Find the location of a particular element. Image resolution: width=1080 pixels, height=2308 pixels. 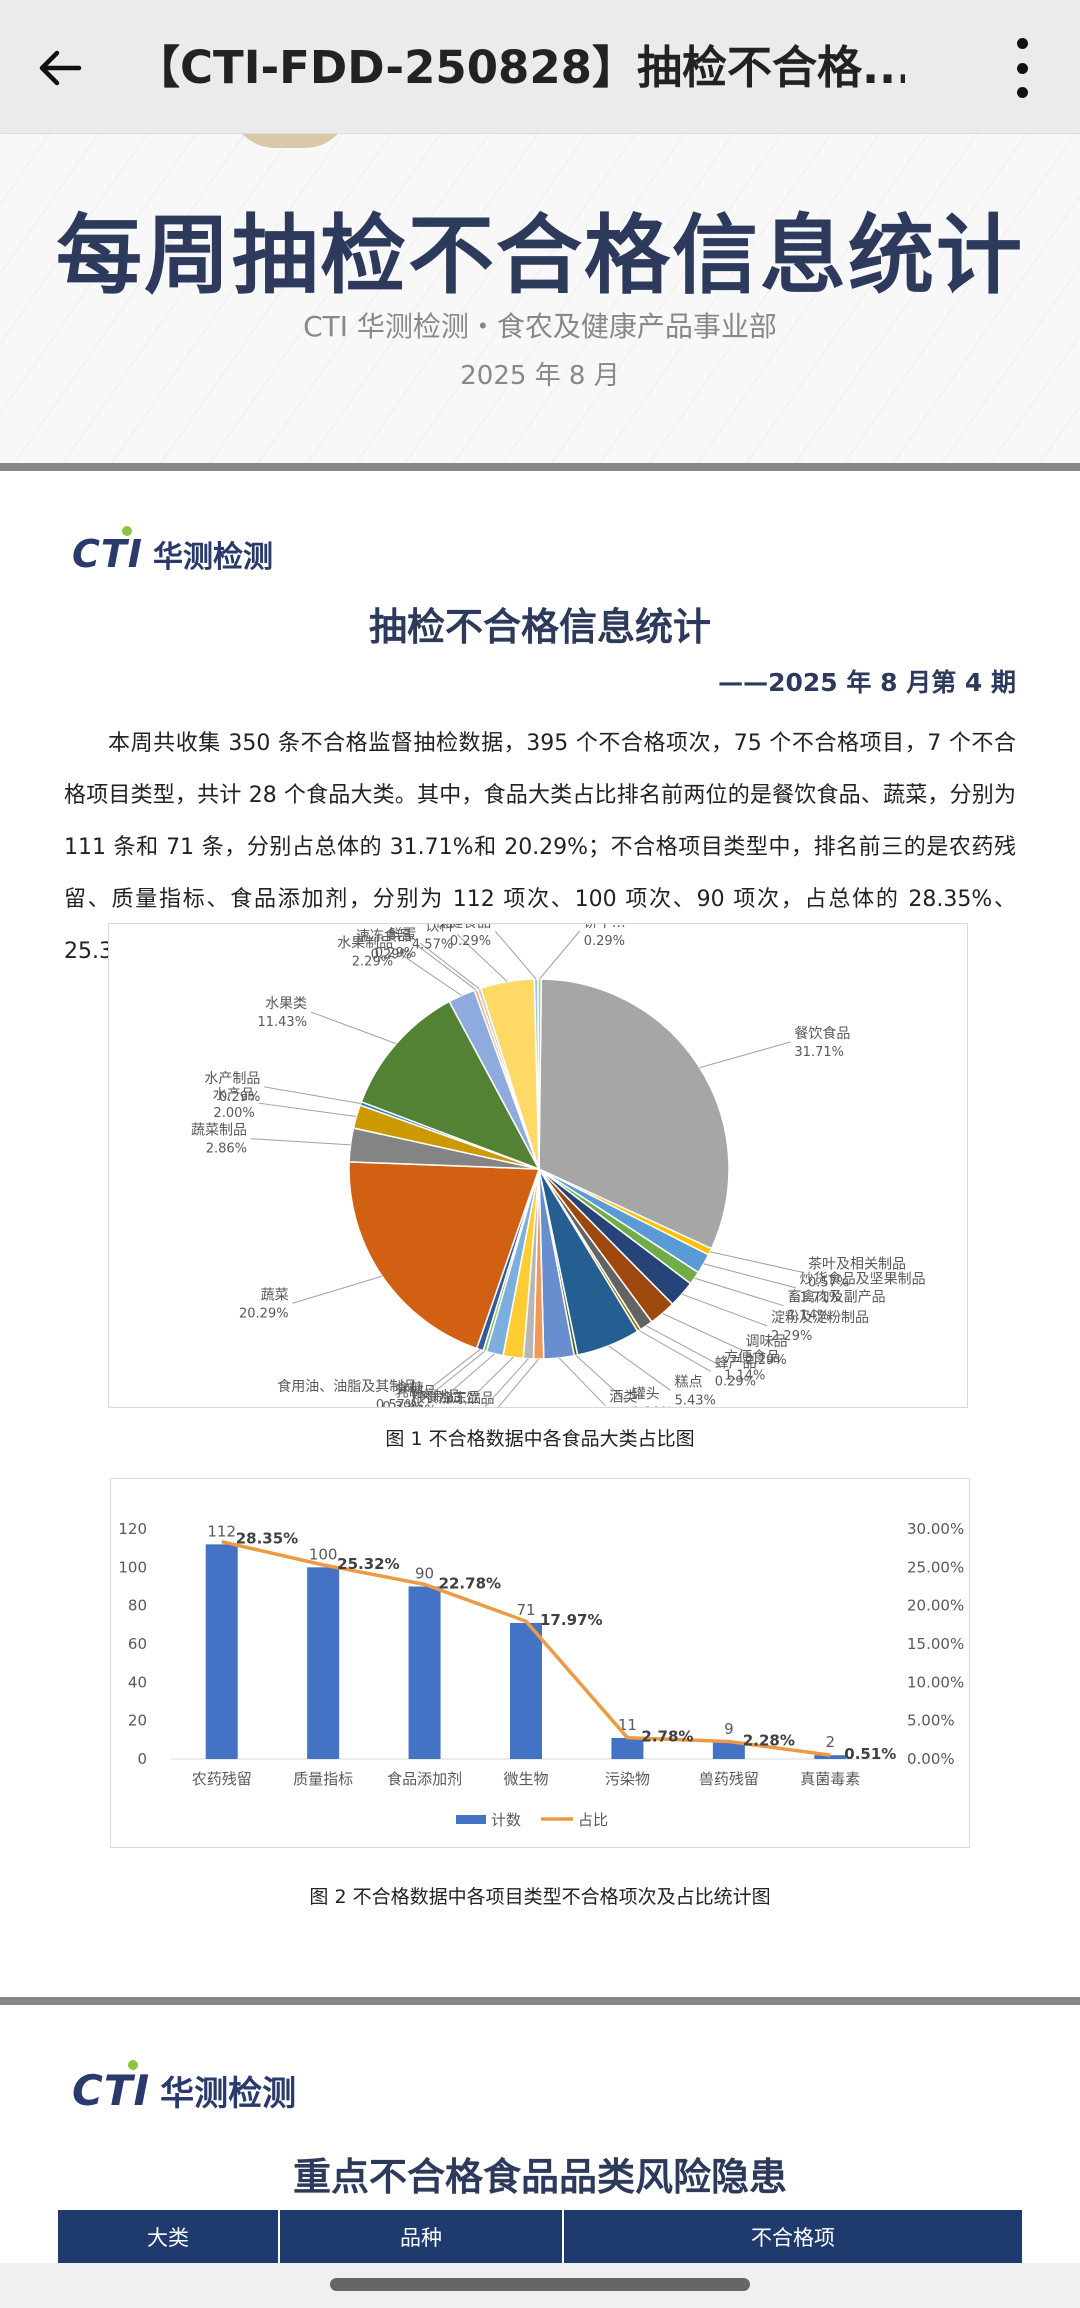

pie-label: 方便食品 is located at coordinates (752, 1356).